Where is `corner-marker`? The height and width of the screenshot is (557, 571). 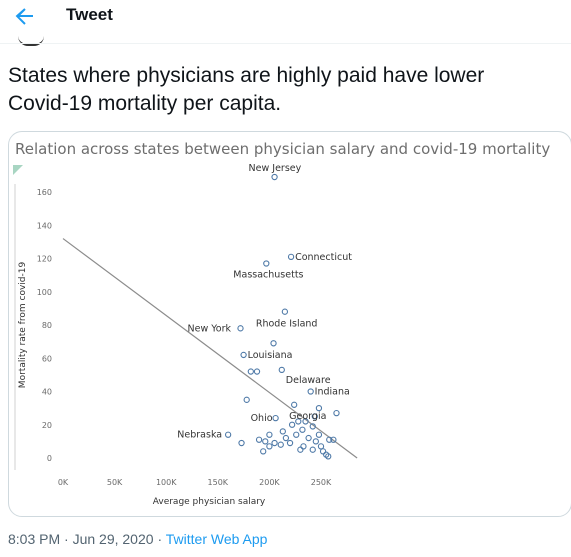
corner-marker is located at coordinates (18, 170).